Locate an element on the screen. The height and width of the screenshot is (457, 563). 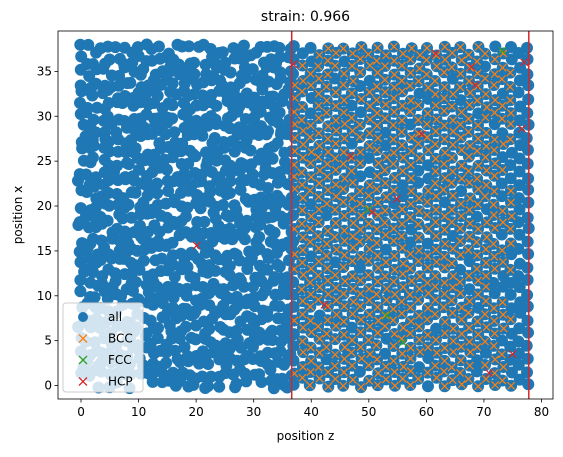
legend-box is located at coordinates (103, 347).